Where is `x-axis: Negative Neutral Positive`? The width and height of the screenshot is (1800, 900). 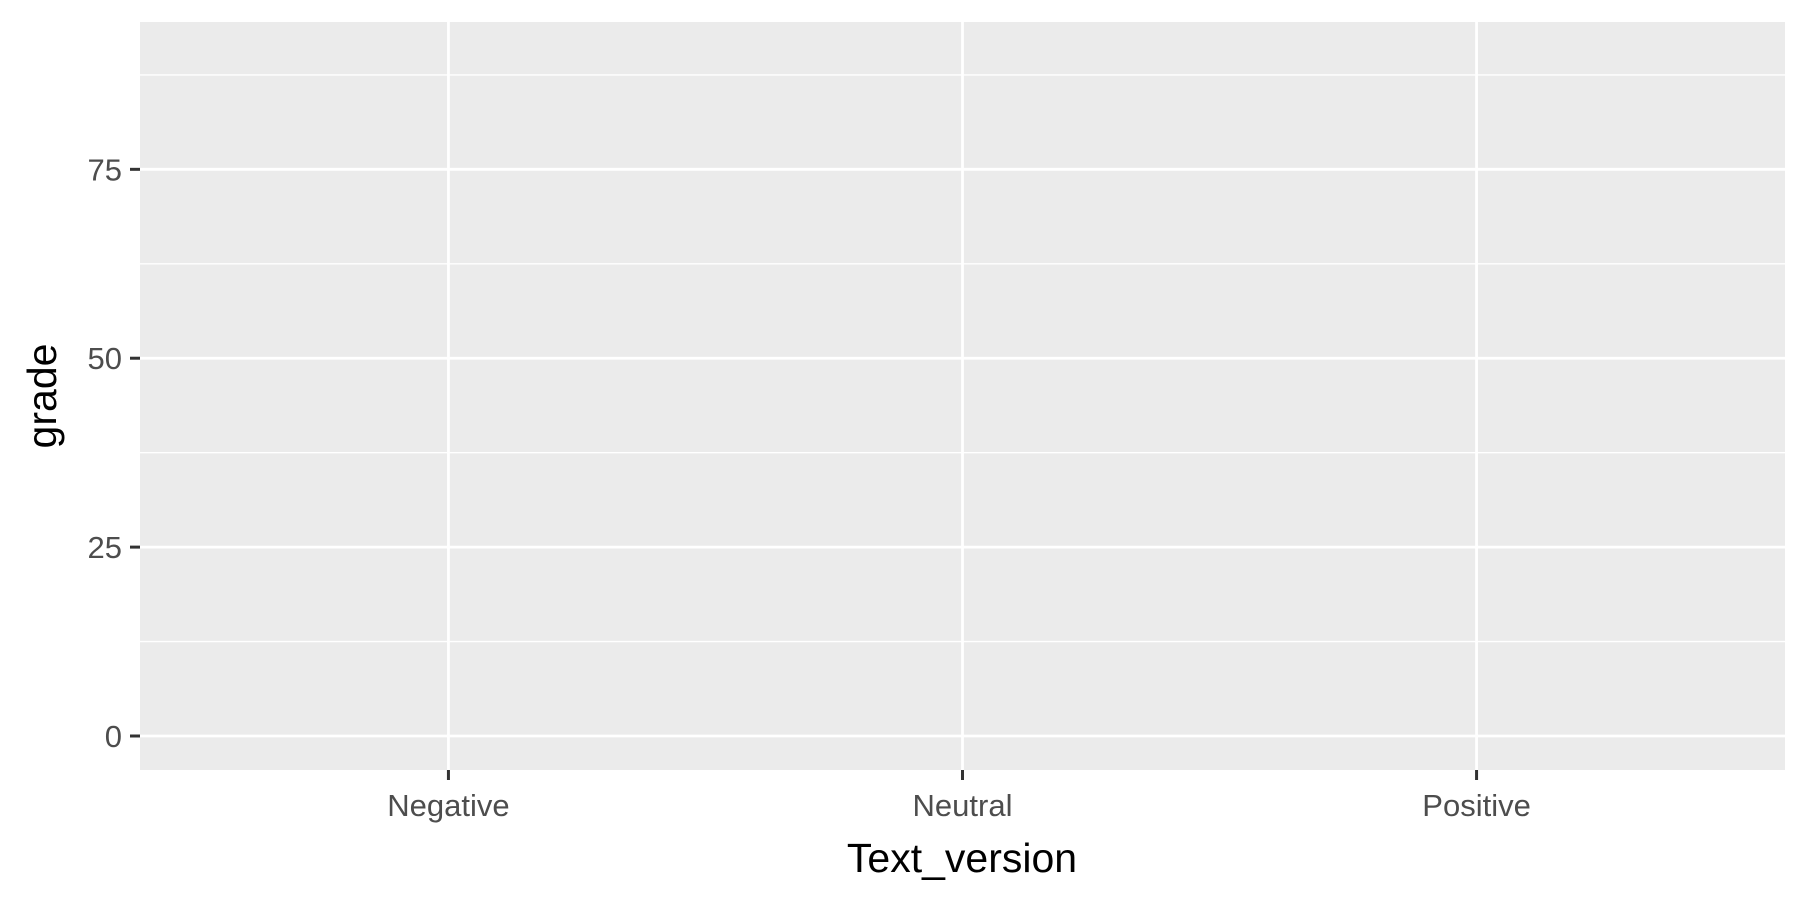 x-axis: Negative Neutral Positive is located at coordinates (959, 796).